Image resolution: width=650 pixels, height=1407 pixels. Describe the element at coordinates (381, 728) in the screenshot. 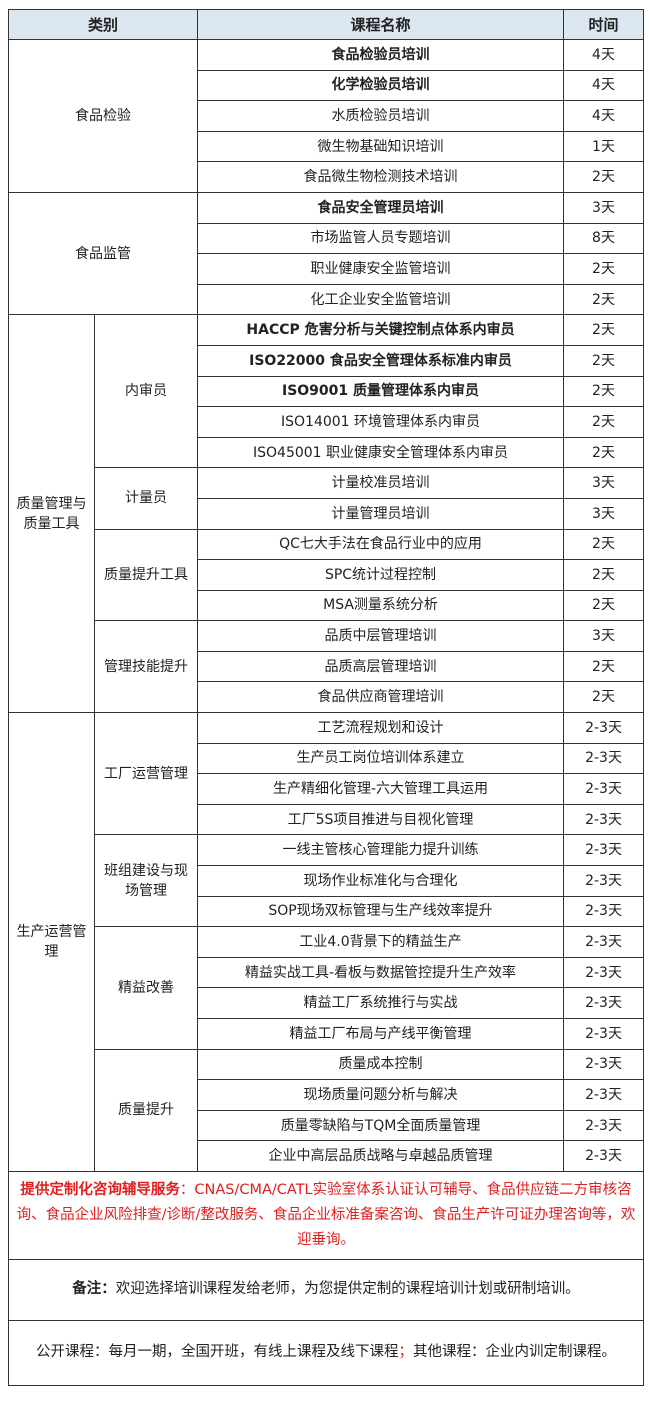

I see `course-name: 工艺流程规划和设计` at that location.